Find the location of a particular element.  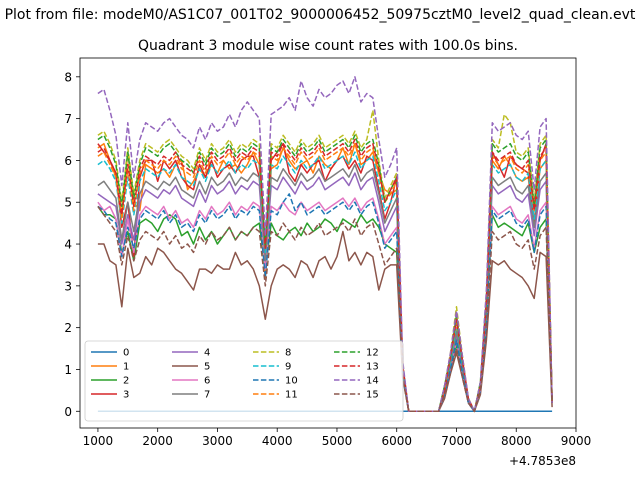

legend-label-2: 2 is located at coordinates (126, 381).